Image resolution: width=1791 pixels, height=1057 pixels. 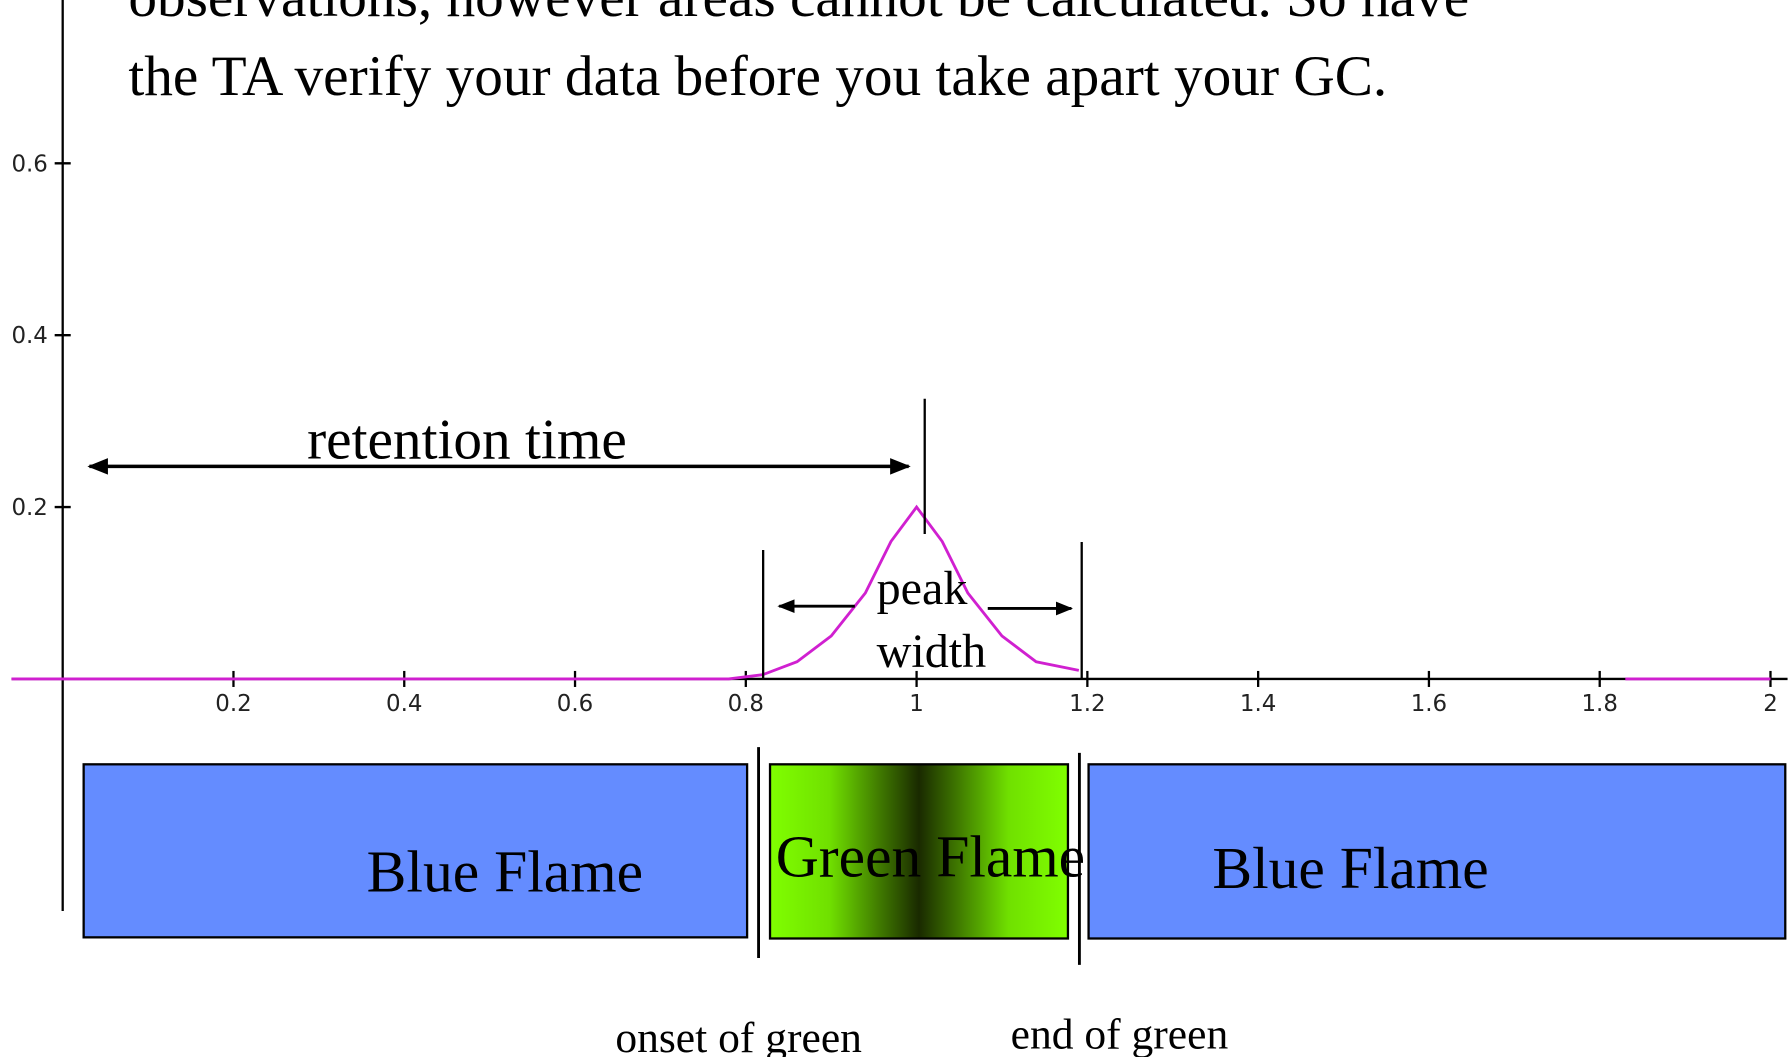 I want to click on x-tick-label: 1, so click(x=916, y=704).